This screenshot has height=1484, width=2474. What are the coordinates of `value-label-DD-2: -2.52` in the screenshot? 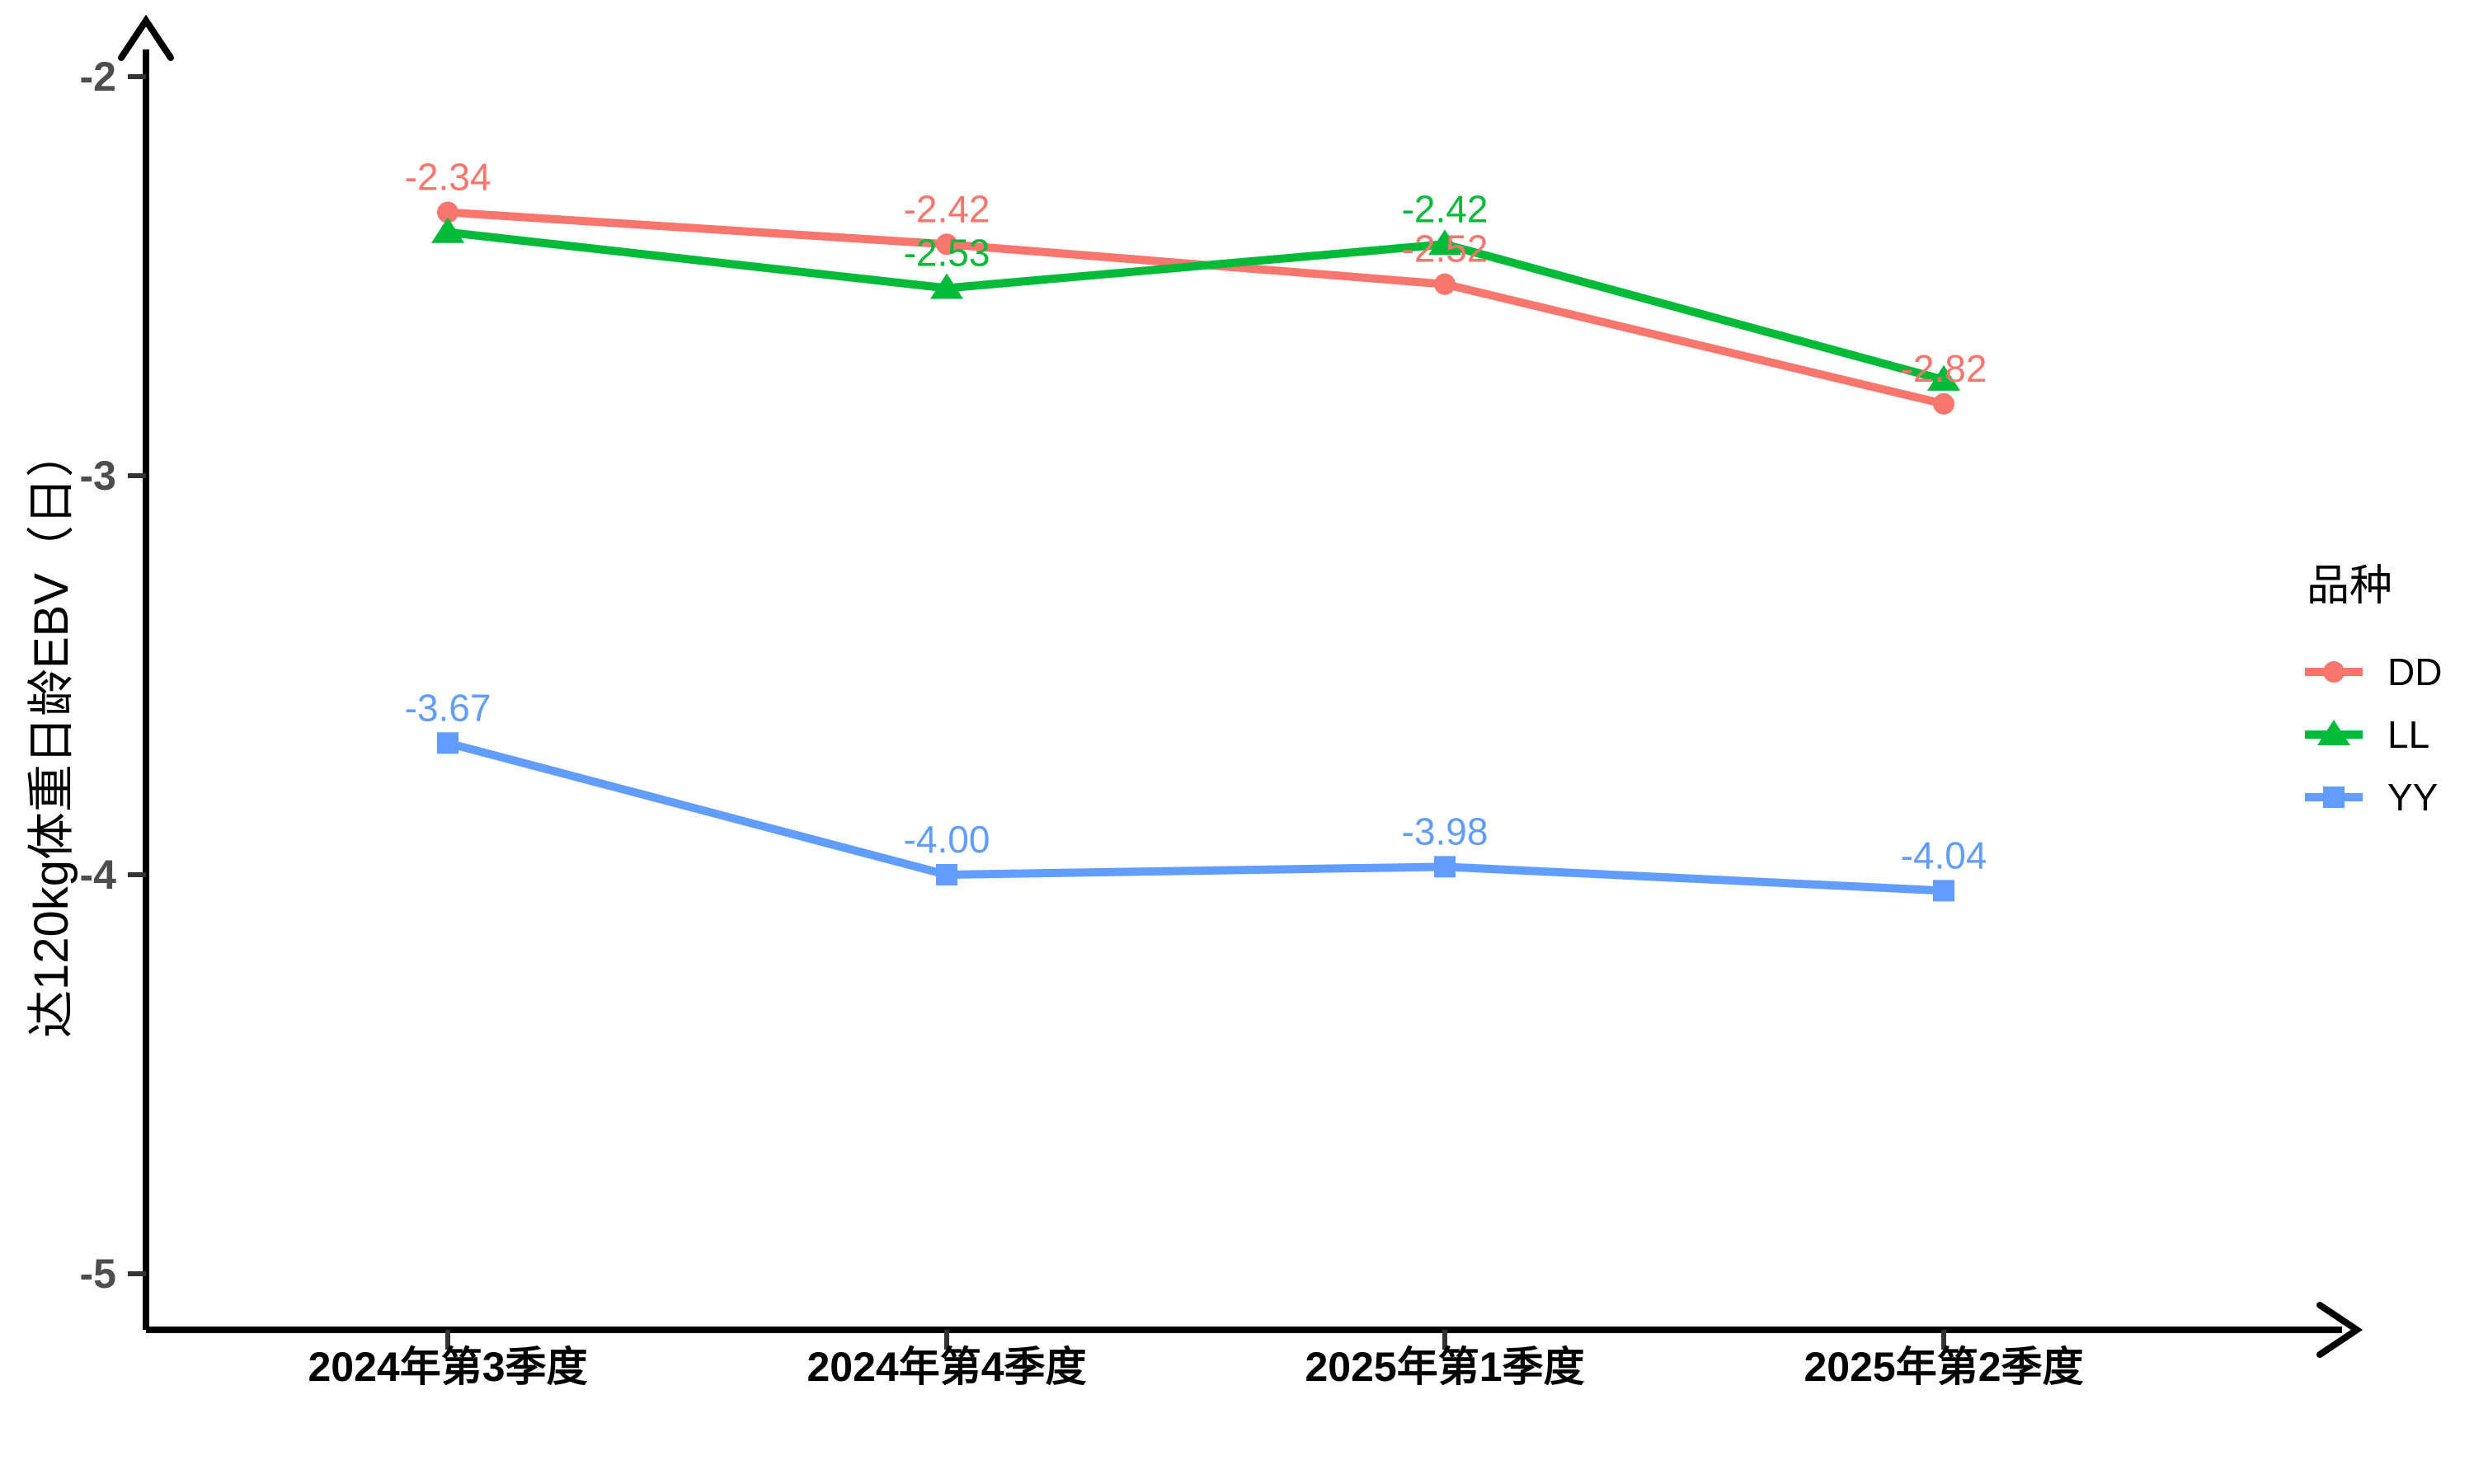 It's located at (1445, 249).